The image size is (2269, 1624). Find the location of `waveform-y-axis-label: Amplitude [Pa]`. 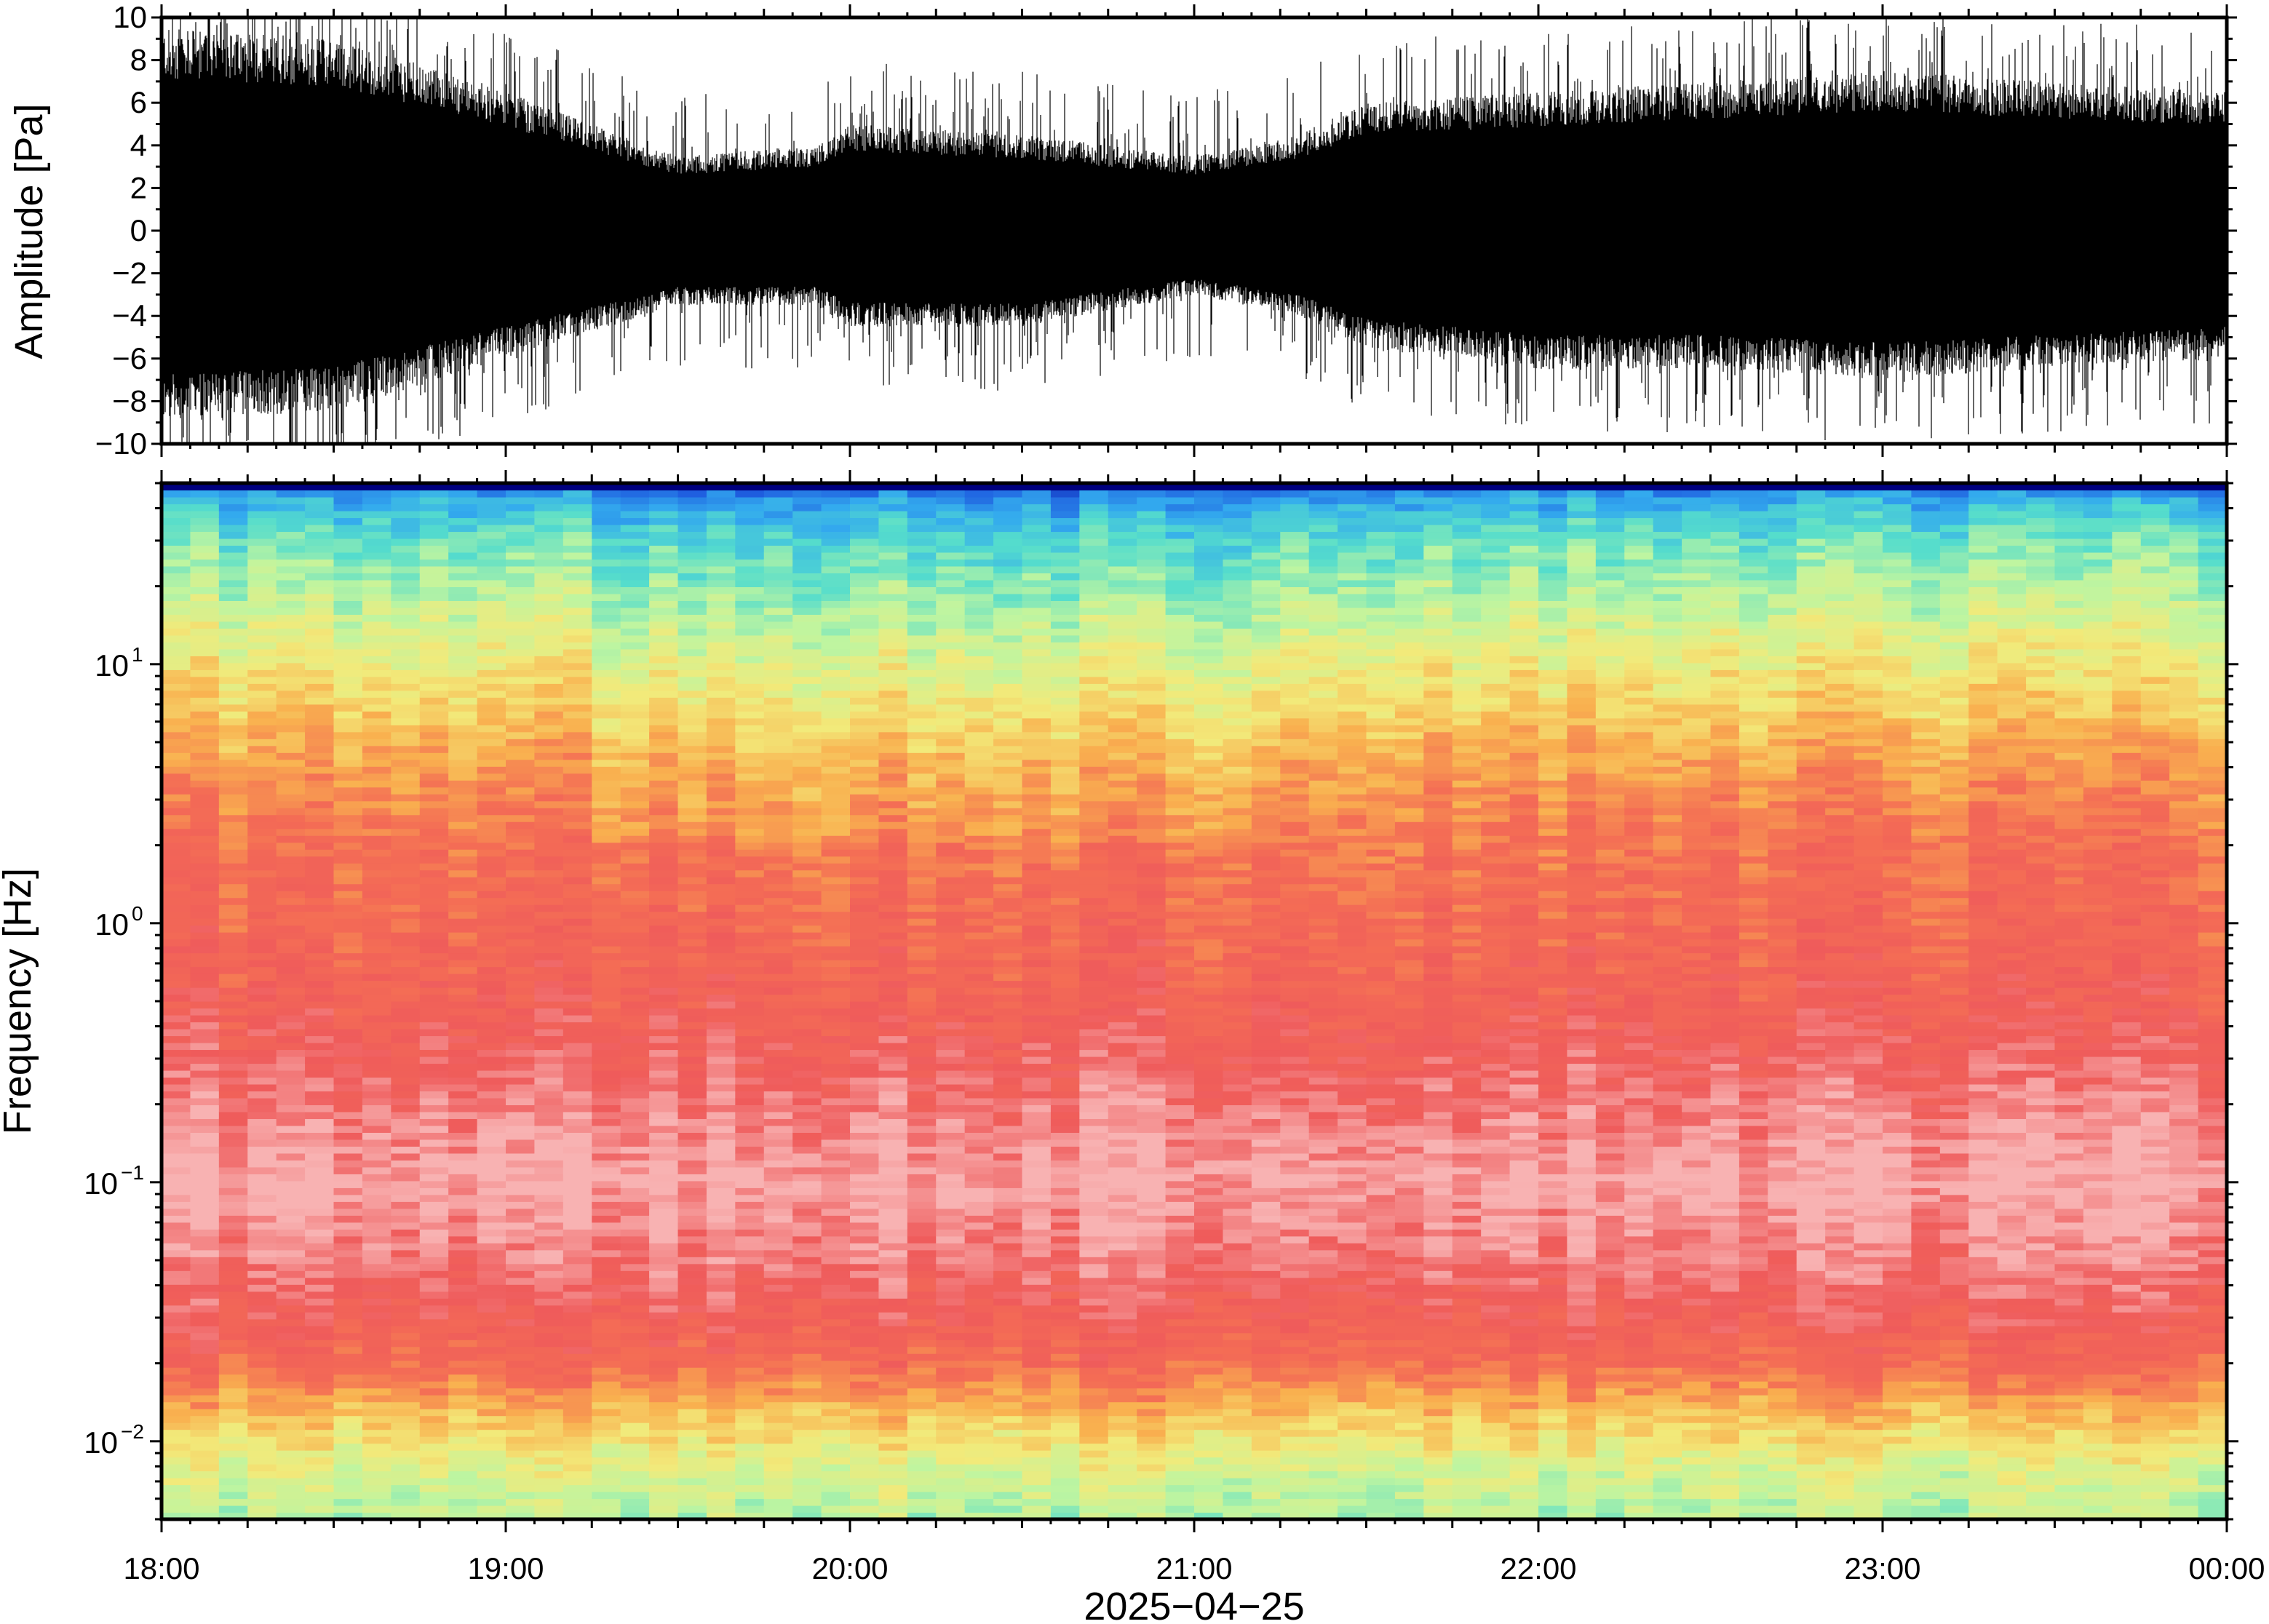

waveform-y-axis-label: Amplitude [Pa] is located at coordinates (29, 231).